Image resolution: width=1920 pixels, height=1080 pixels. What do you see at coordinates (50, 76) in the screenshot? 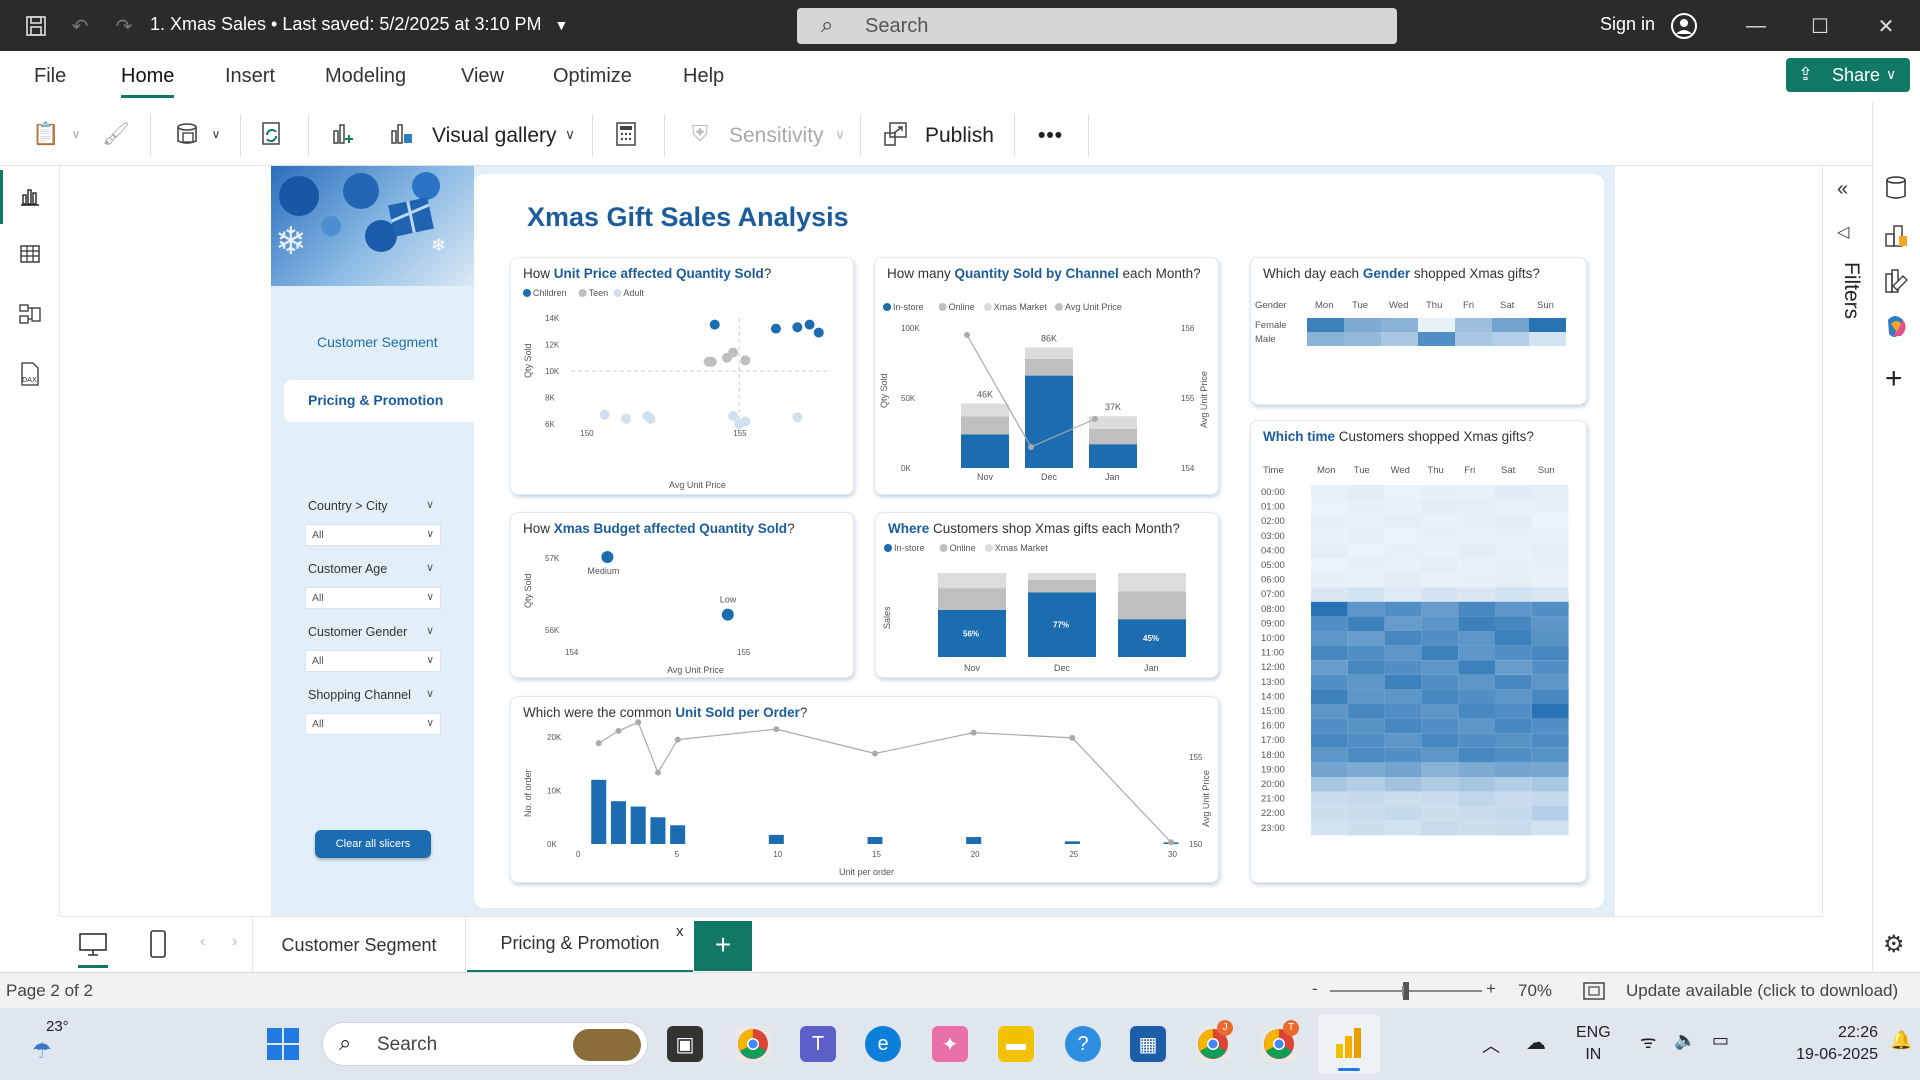
I see `menu-file: File` at bounding box center [50, 76].